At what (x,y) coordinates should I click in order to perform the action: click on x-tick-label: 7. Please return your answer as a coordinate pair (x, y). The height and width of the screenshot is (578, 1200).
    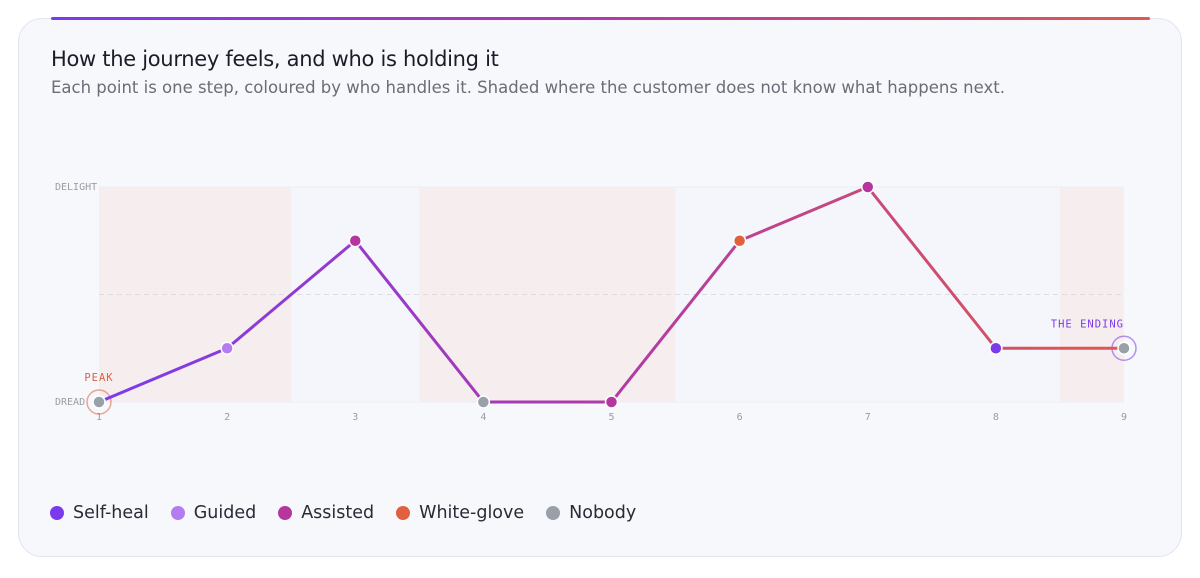
    Looking at the image, I should click on (868, 417).